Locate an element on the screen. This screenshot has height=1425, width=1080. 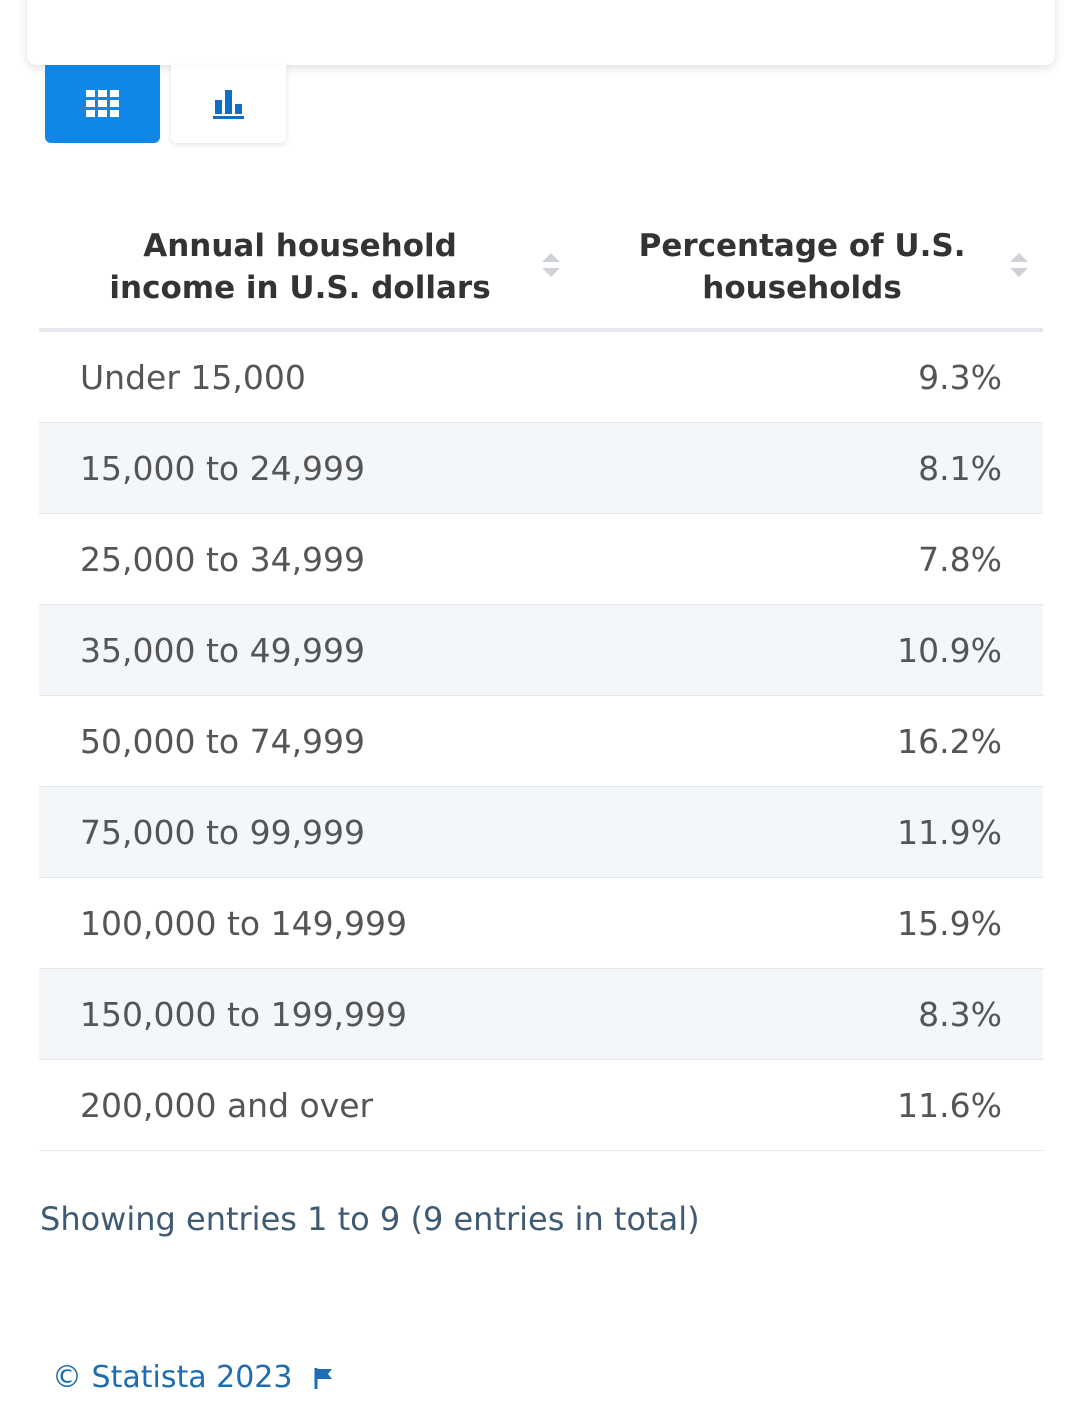
header-cell: Annual household income in U.S. dollars is located at coordinates (300, 268).